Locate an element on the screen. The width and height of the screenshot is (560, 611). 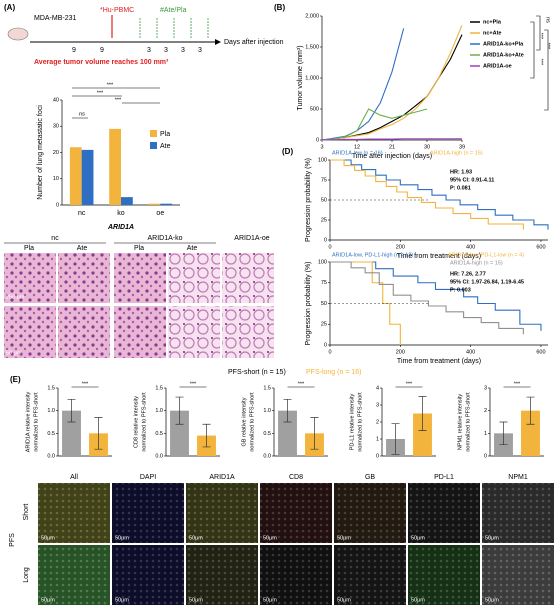
statistic: 95% CI: 1.97-26.84, 1.19-6.45 is located at coordinates (487, 282).